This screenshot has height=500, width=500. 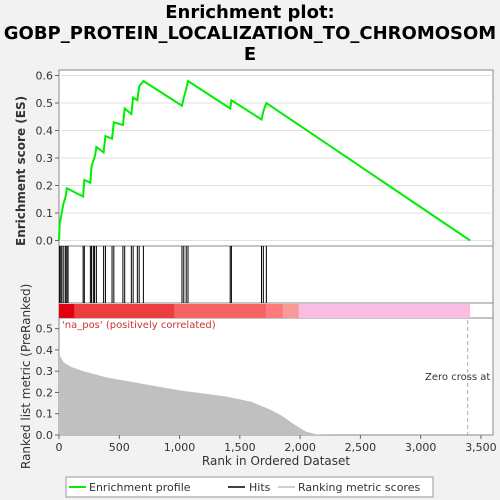 What do you see at coordinates (140, 487) in the screenshot?
I see `legend-profile-label: Enrichment profile` at bounding box center [140, 487].